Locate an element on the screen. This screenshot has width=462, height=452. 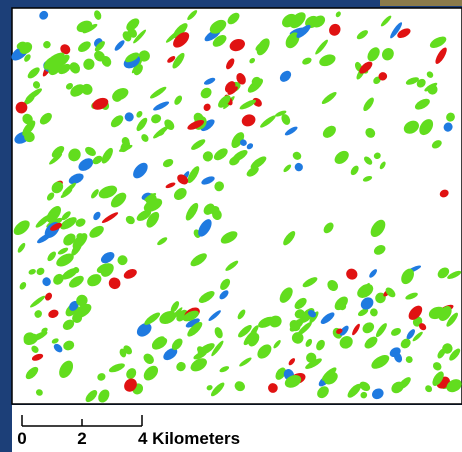
scale-label: 0 is located at coordinates (21, 438).